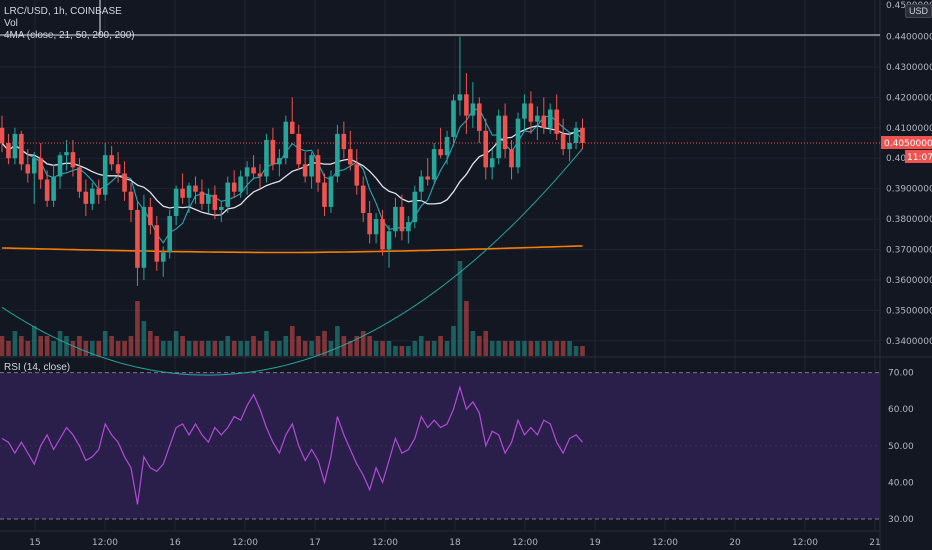 The width and height of the screenshot is (932, 550). I want to click on volume-label: Vol, so click(11, 23).